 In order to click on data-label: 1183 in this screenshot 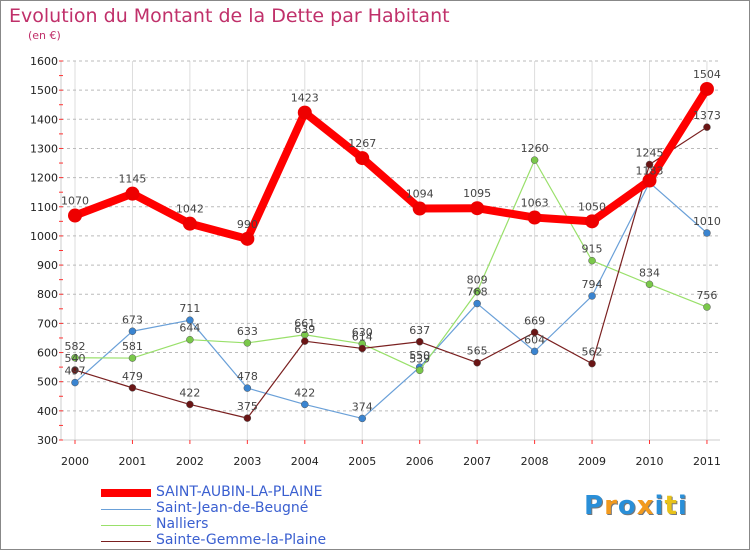, I will do `click(650, 171)`.